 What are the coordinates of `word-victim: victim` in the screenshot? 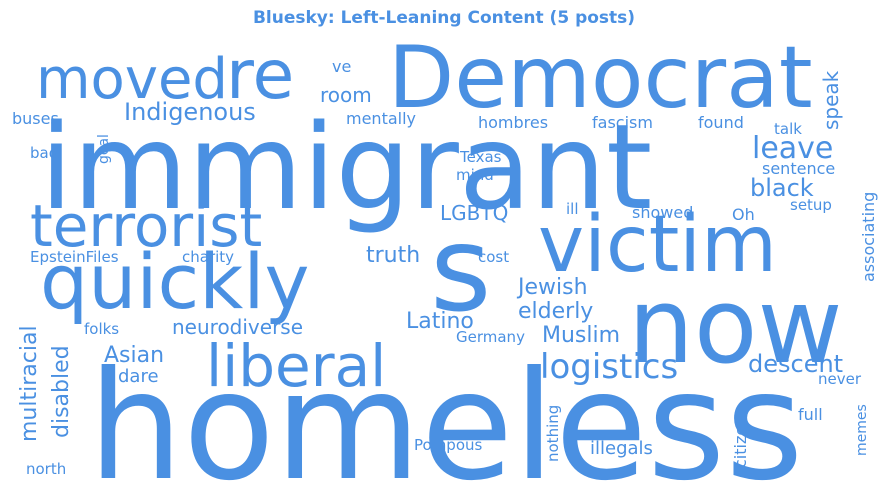 It's located at (657, 245).